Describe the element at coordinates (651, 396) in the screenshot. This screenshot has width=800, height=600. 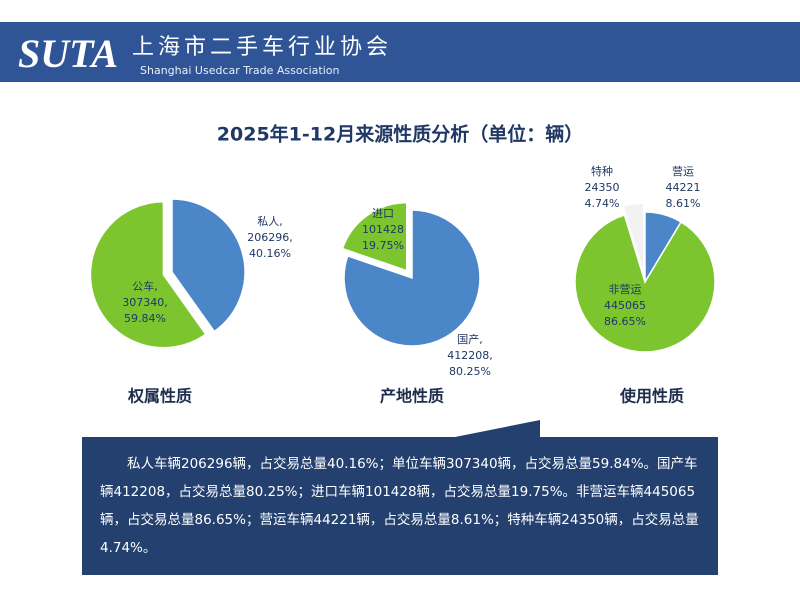
I see `chart-title: 使用性质` at that location.